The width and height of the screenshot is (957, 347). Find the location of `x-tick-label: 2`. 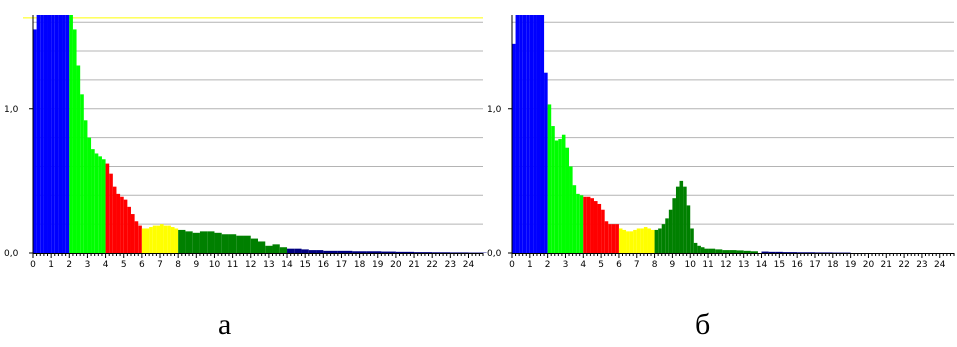

x-tick-label: 2 is located at coordinates (69, 265).